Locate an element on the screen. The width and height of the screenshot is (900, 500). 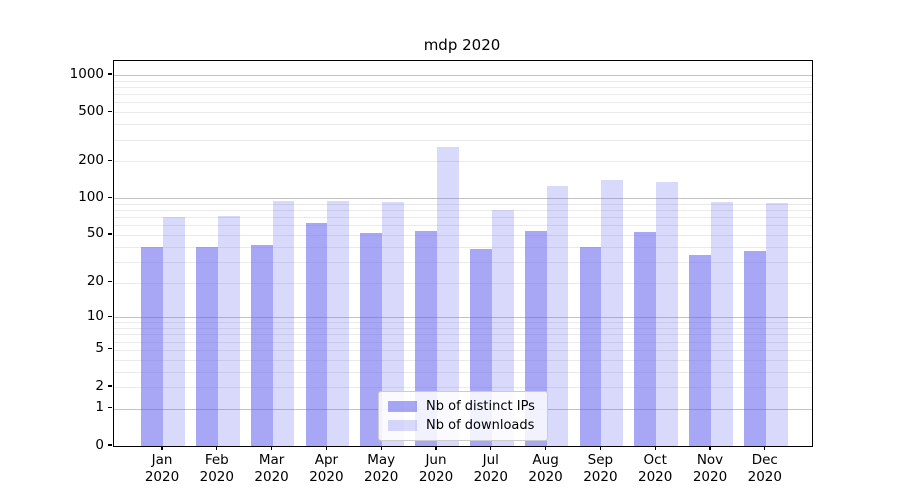
x-tick-month: May is located at coordinates (381, 460).